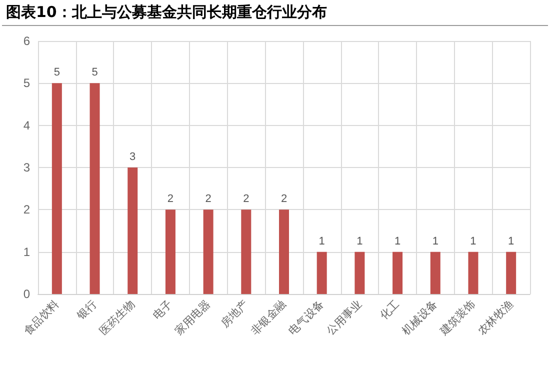 The height and width of the screenshot is (369, 550). What do you see at coordinates (163, 309) in the screenshot?
I see `x-tick-label: 电子` at bounding box center [163, 309].